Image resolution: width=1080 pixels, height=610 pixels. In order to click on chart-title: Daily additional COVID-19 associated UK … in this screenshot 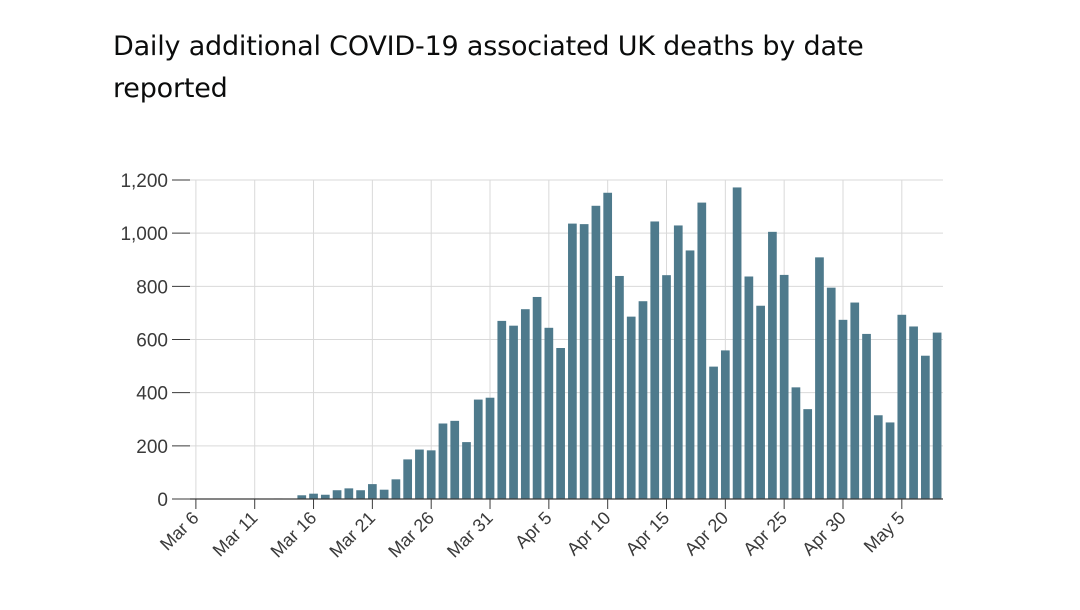, I will do `click(488, 67)`.